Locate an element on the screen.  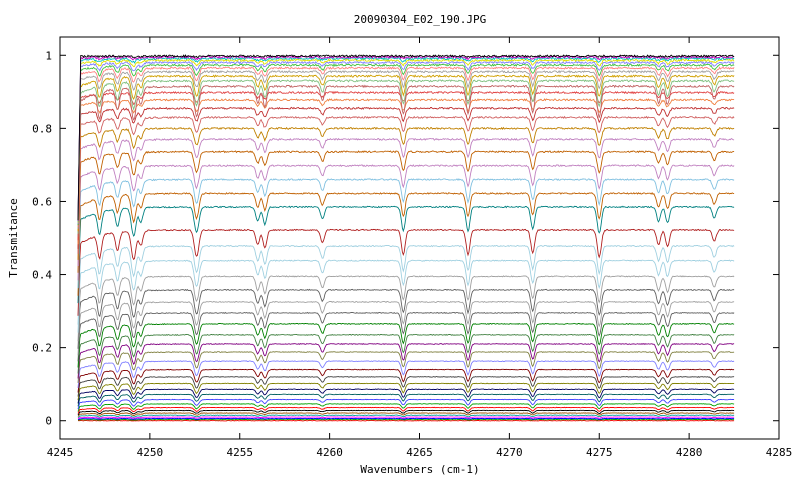
x-tick-label: 4265 is located at coordinates (419, 452).